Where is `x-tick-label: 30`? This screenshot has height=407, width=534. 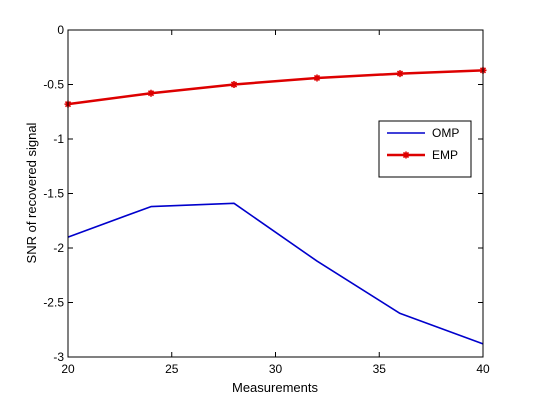
x-tick-label: 30 is located at coordinates (276, 369).